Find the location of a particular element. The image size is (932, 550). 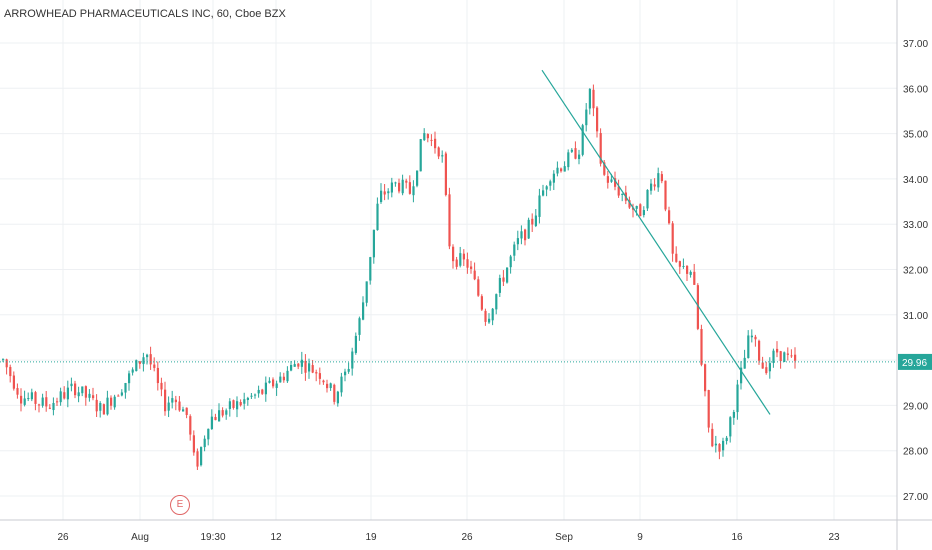

y-tick-label: 29.00 is located at coordinates (915, 406).